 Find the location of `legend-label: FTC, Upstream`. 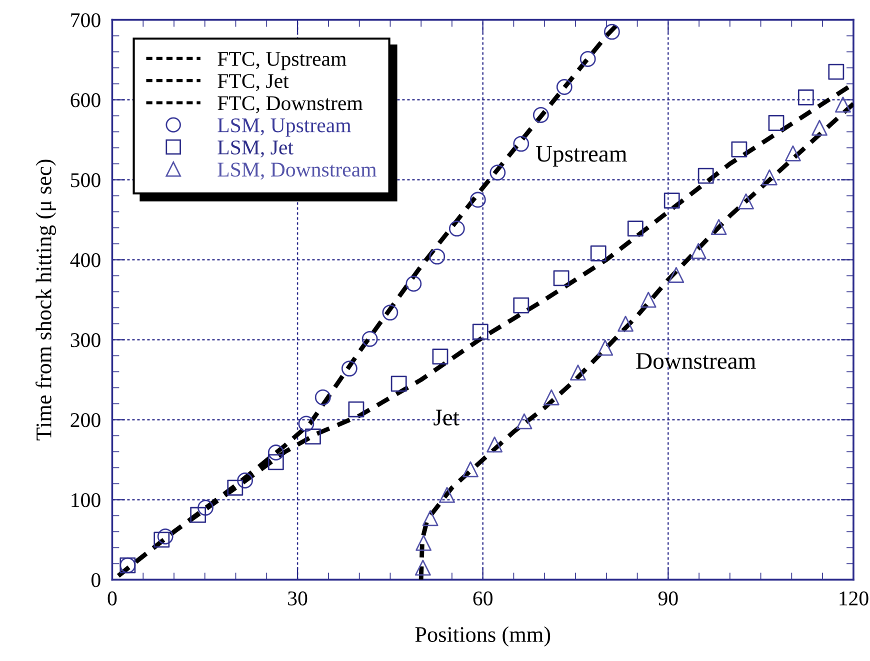

legend-label: FTC, Upstream is located at coordinates (282, 61).